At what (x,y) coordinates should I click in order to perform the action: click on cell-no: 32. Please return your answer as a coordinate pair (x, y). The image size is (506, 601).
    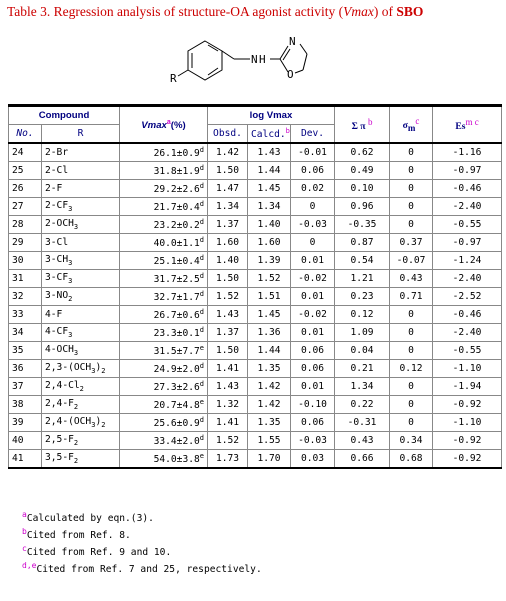
    Looking at the image, I should click on (25, 296).